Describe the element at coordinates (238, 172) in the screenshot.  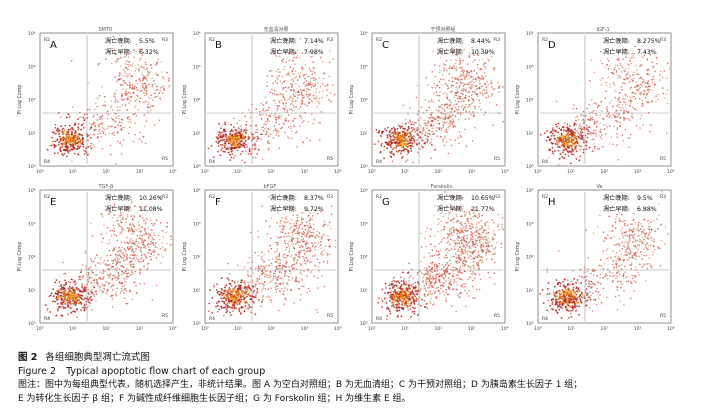
I see `x-tick-label: 10¹` at that location.